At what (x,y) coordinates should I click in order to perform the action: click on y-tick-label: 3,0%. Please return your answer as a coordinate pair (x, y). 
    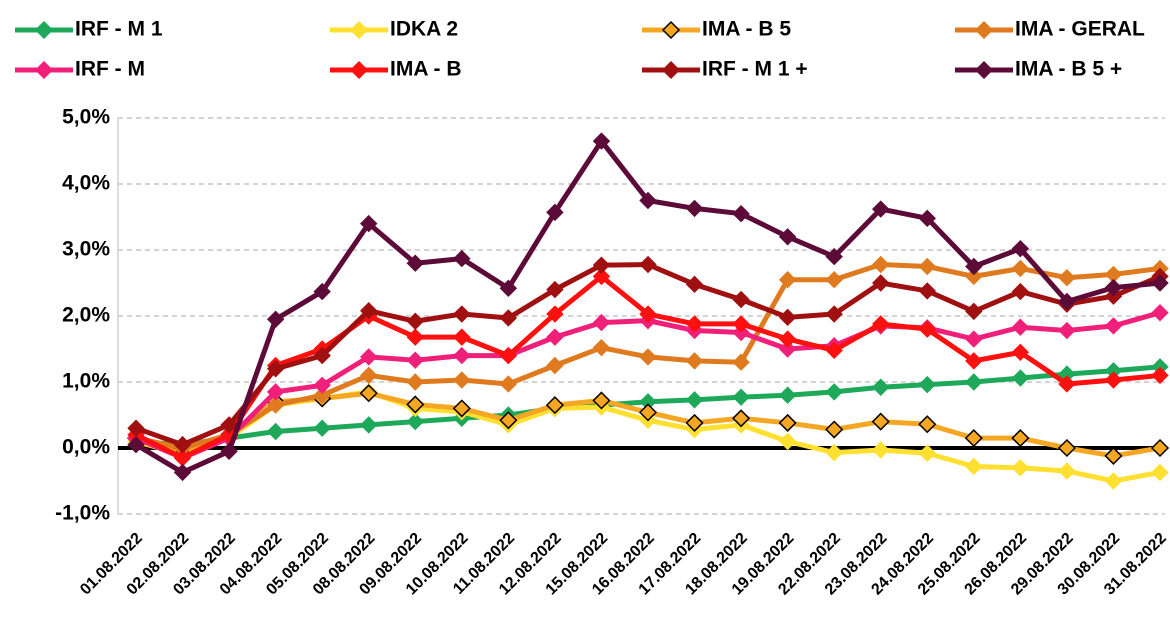
    Looking at the image, I should click on (86, 249).